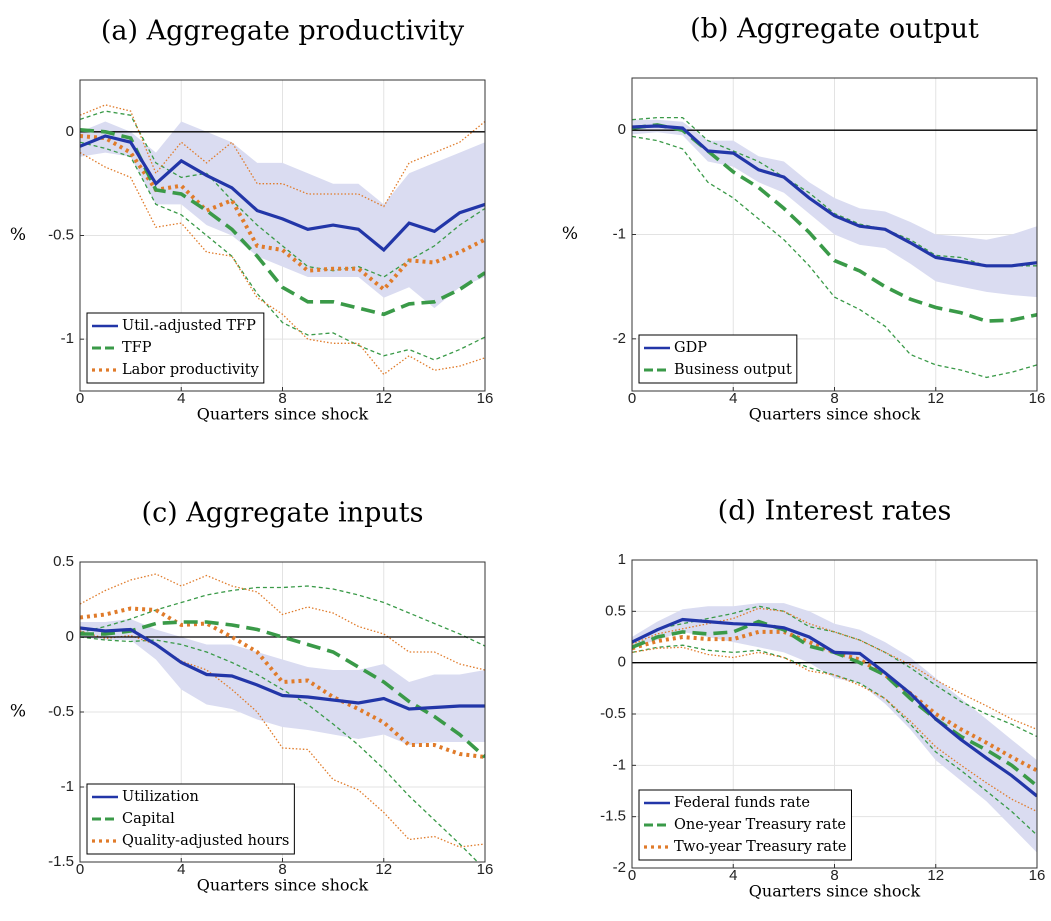 The image size is (1051, 921). I want to click on y-tick-label: 1, so click(622, 559).